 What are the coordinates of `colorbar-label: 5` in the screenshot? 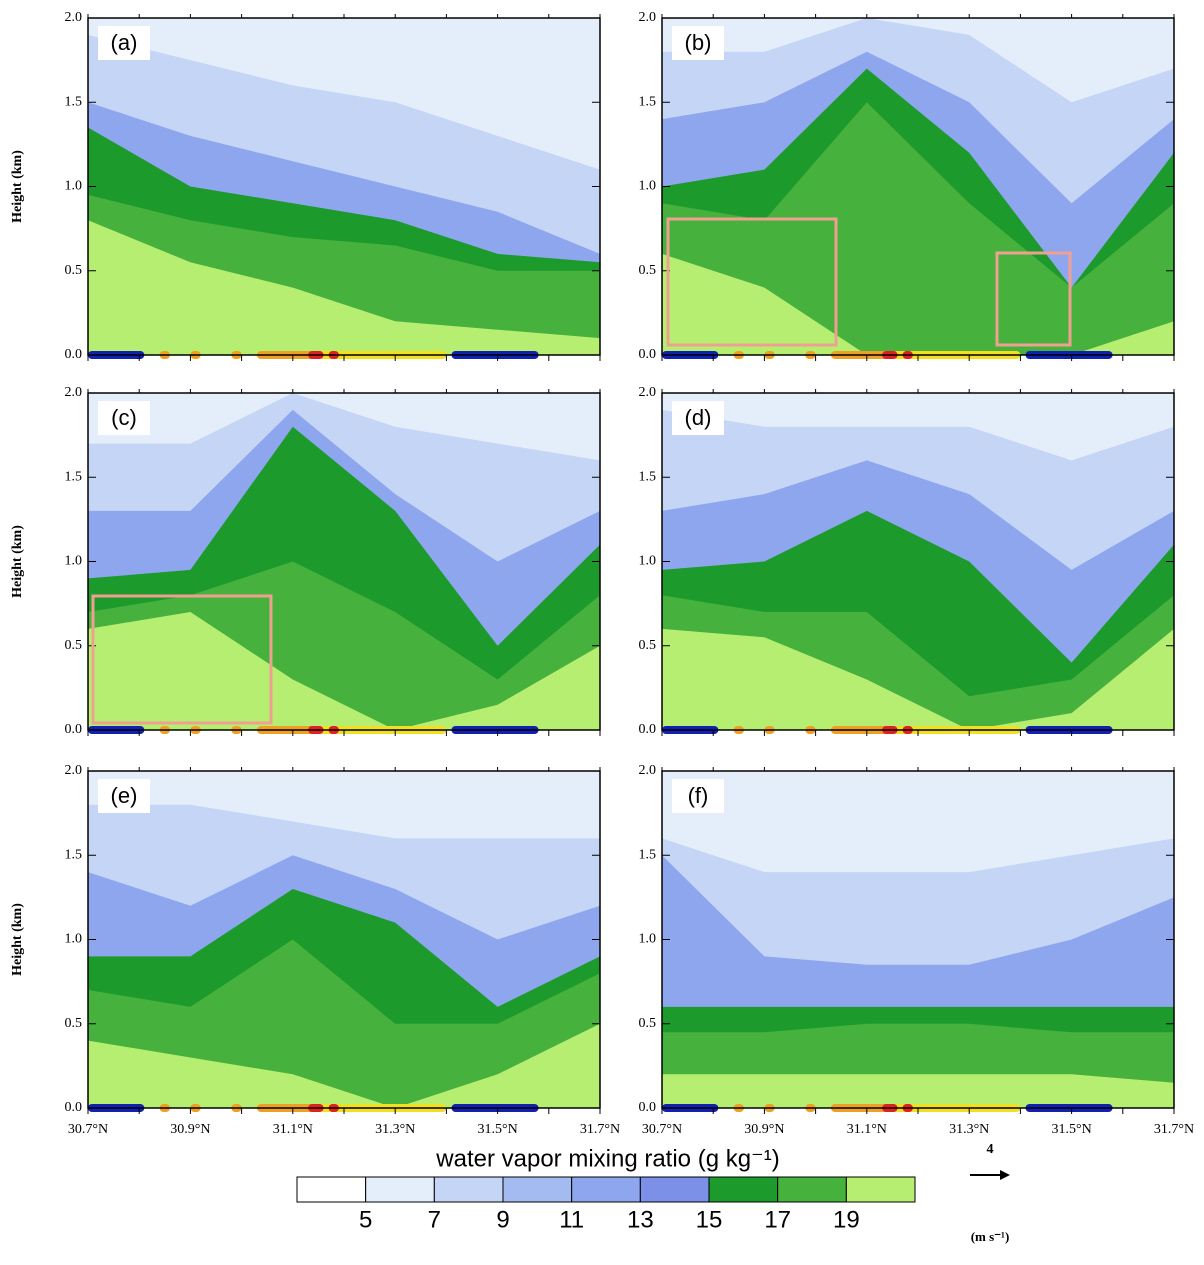 It's located at (365, 1219).